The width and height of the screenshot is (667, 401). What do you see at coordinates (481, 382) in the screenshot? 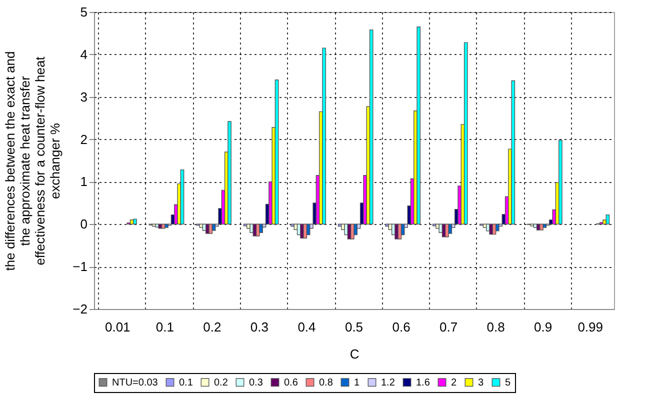
I see `legend-label: 3` at bounding box center [481, 382].